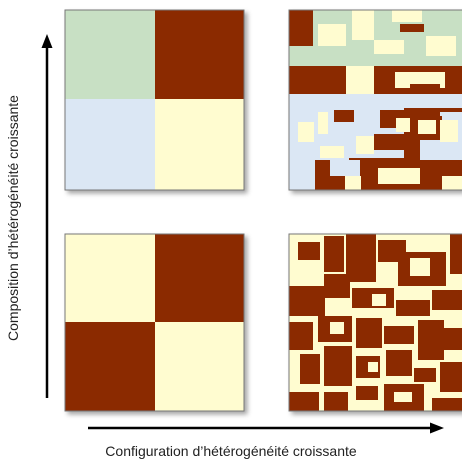 This screenshot has width=462, height=466. What do you see at coordinates (47, 216) in the screenshot?
I see `y-axis-arrow` at bounding box center [47, 216].